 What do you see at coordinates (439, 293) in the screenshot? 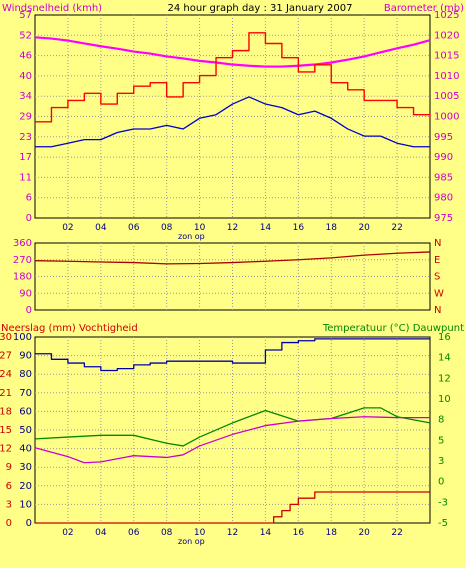
I see `compass-y-tick-label: W` at bounding box center [439, 293].